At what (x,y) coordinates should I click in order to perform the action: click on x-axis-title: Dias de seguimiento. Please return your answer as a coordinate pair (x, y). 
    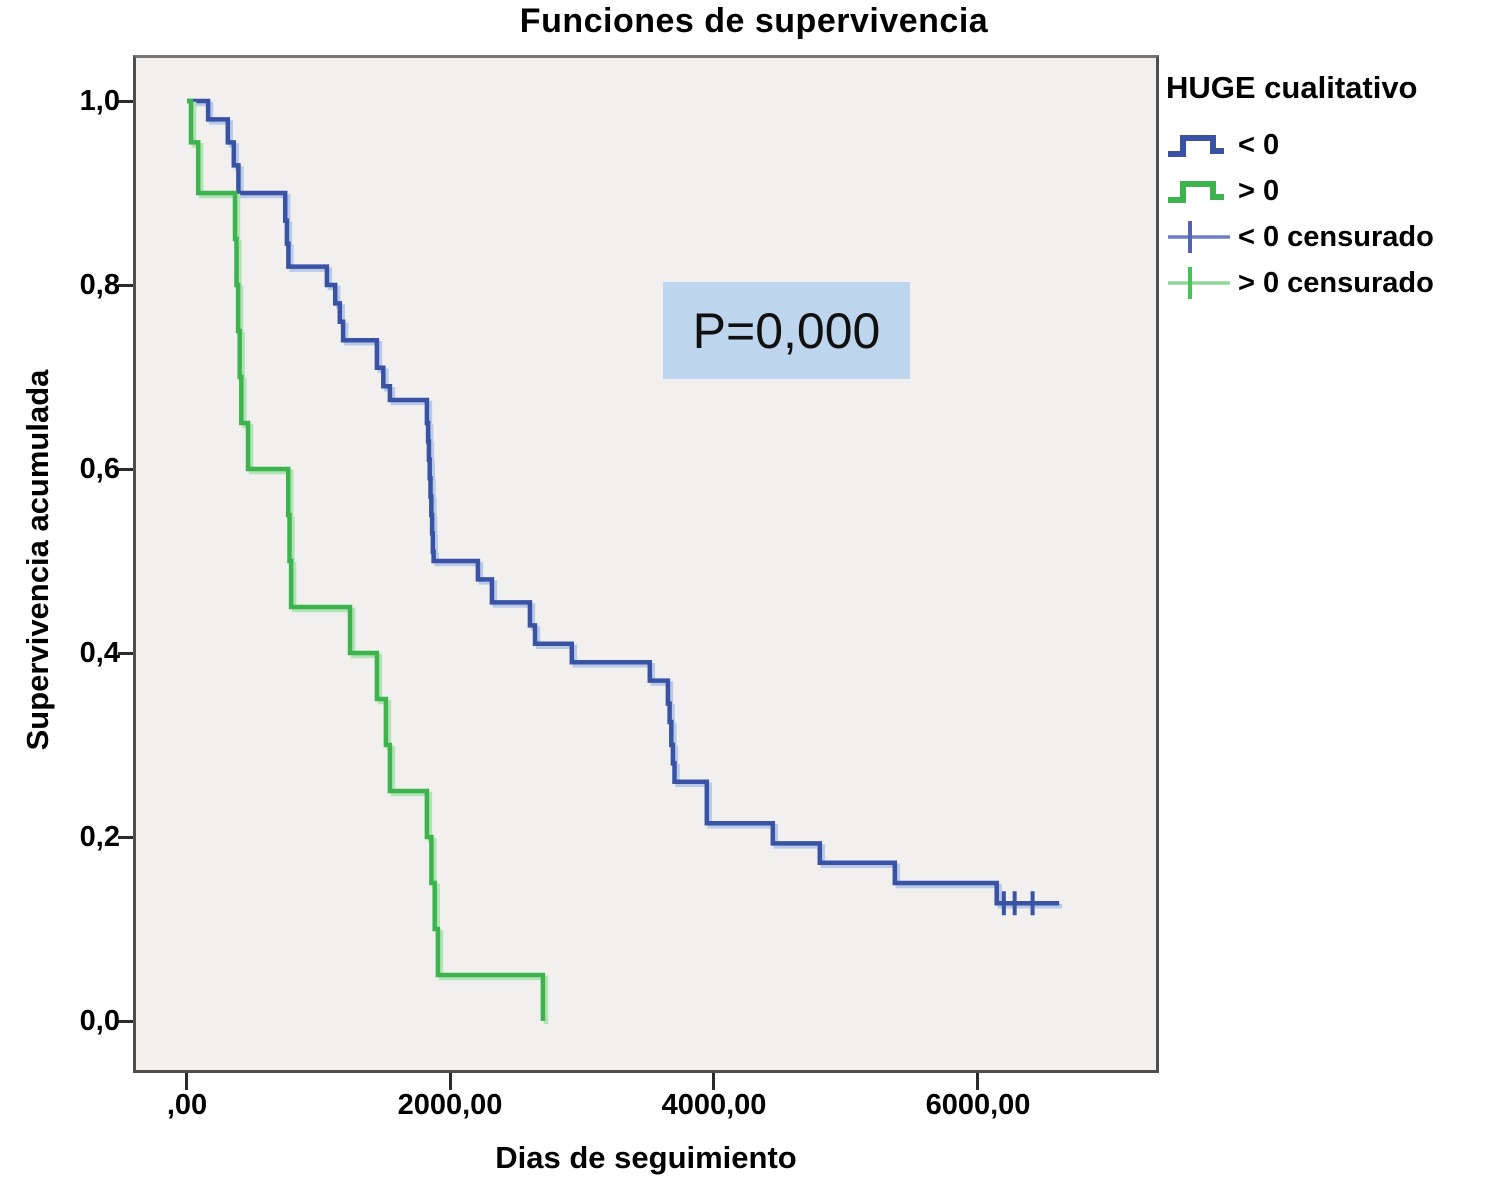
    Looking at the image, I should click on (646, 1157).